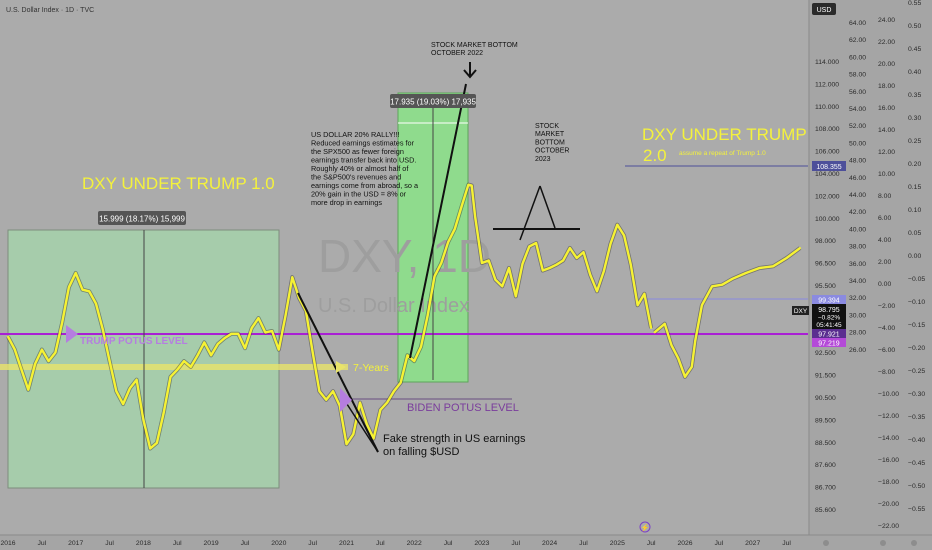  Describe the element at coordinates (825, 443) in the screenshot. I see `tick-label: 88.500` at that location.